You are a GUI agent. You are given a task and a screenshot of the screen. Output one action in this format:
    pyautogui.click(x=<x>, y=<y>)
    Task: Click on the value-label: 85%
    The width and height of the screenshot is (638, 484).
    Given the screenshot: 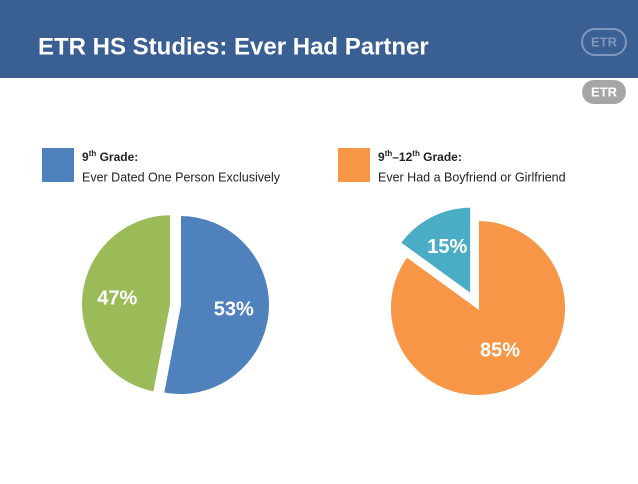 What is the action you would take?
    pyautogui.click(x=500, y=350)
    